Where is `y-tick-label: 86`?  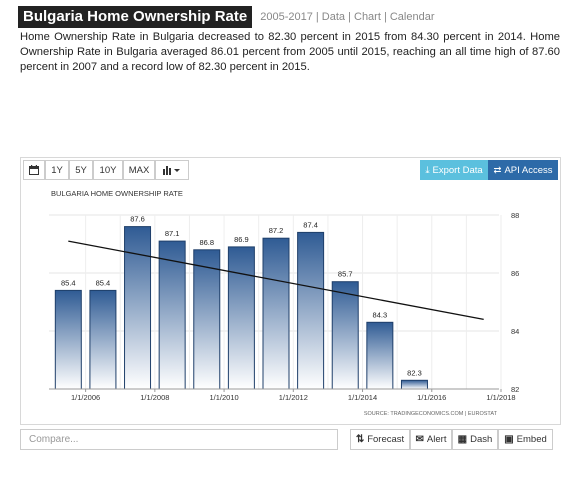
y-tick-label: 86 is located at coordinates (515, 273).